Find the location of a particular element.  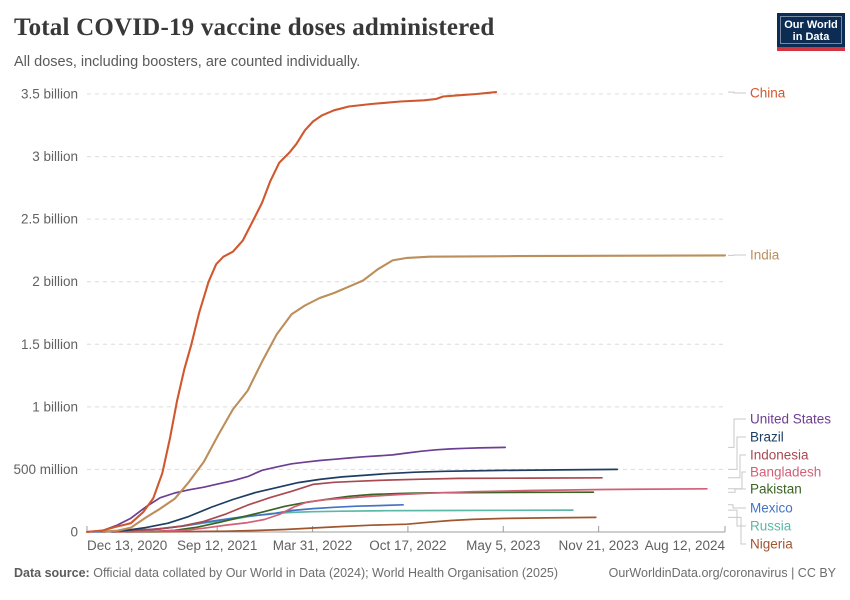

x-axis-tick-label: Aug 12, 2024 is located at coordinates (685, 545).